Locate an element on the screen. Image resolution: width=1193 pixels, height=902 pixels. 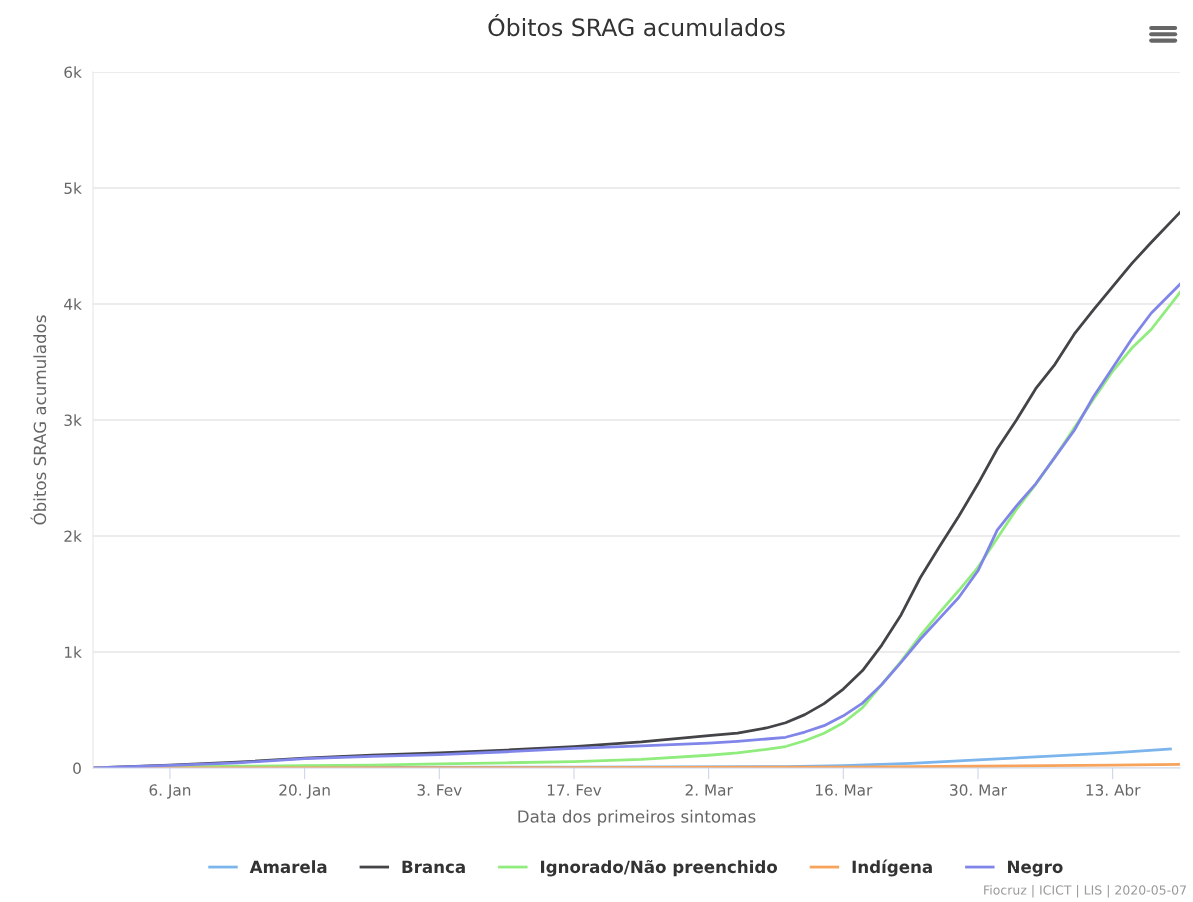
y-tick-label: 3k is located at coordinates (73, 420).